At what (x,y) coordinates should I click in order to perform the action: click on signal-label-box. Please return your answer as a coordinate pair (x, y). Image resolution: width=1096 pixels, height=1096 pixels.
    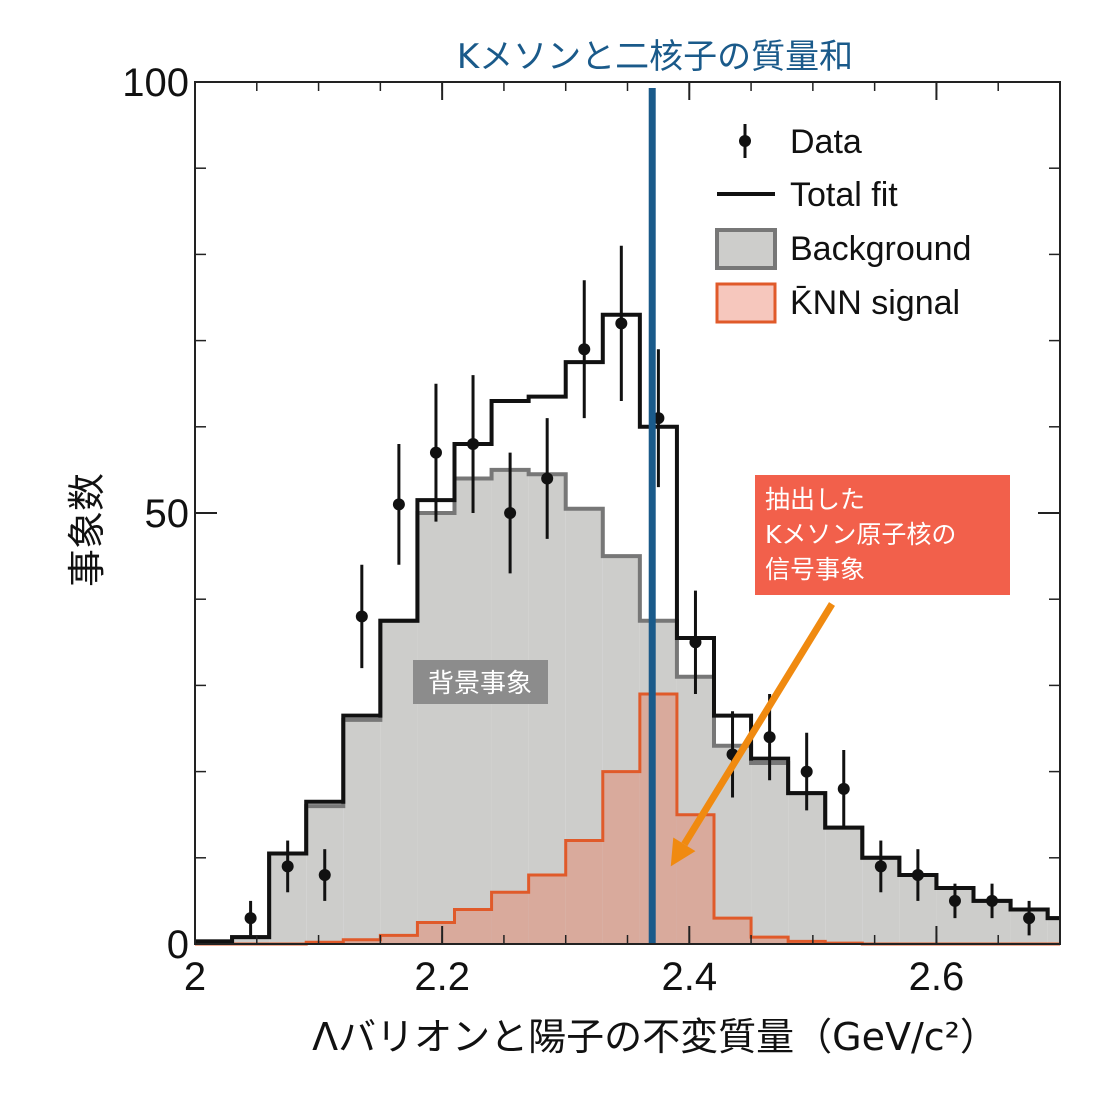
    Looking at the image, I should click on (882, 535).